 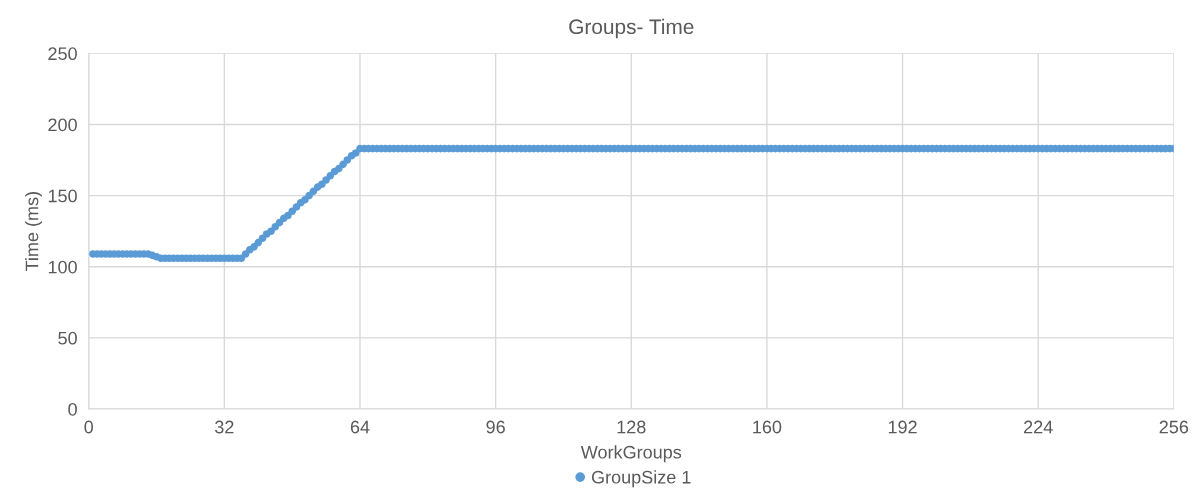 What do you see at coordinates (767, 427) in the screenshot?
I see `x-tick-label: 160` at bounding box center [767, 427].